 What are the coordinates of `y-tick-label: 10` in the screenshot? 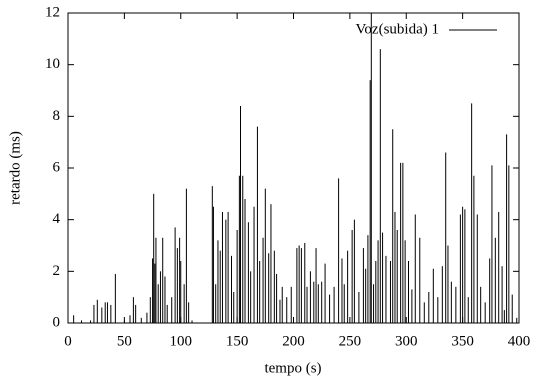 It's located at (52, 64).